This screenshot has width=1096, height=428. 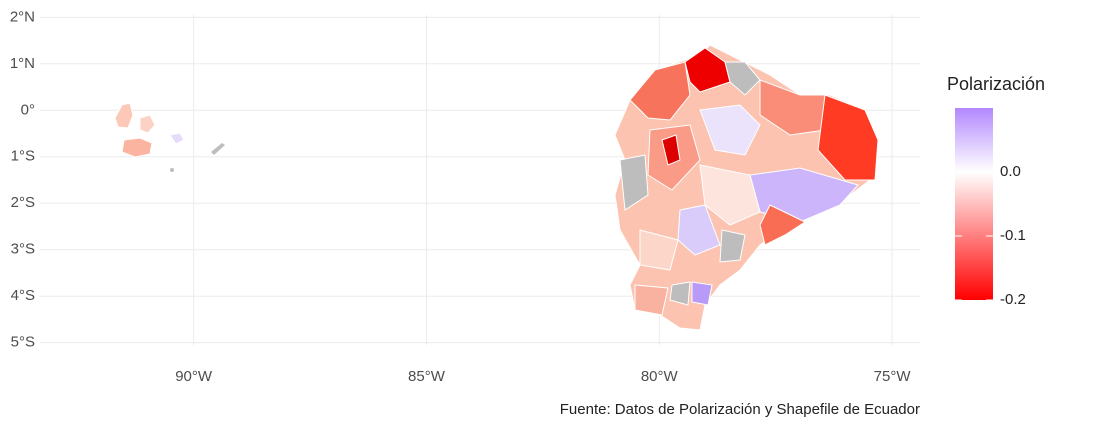 I want to click on y-tick-label: 2°S, so click(x=23, y=202).